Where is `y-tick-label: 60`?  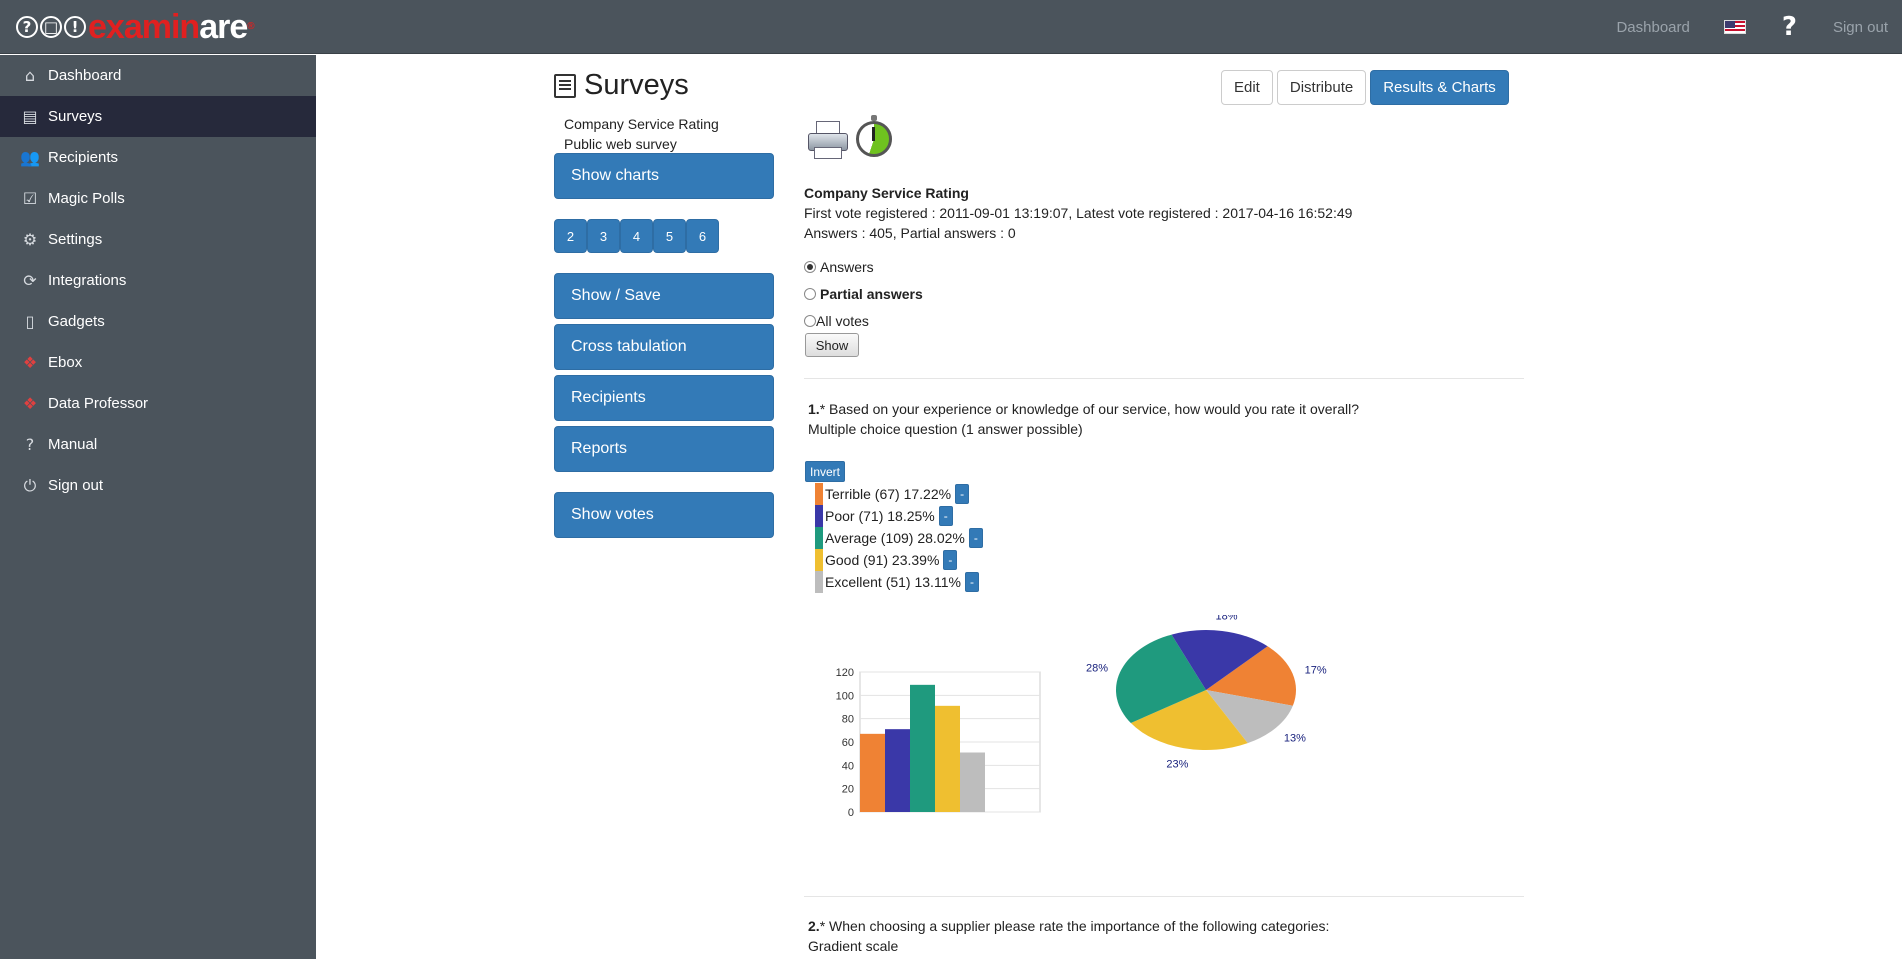 y-tick-label: 60 is located at coordinates (848, 743).